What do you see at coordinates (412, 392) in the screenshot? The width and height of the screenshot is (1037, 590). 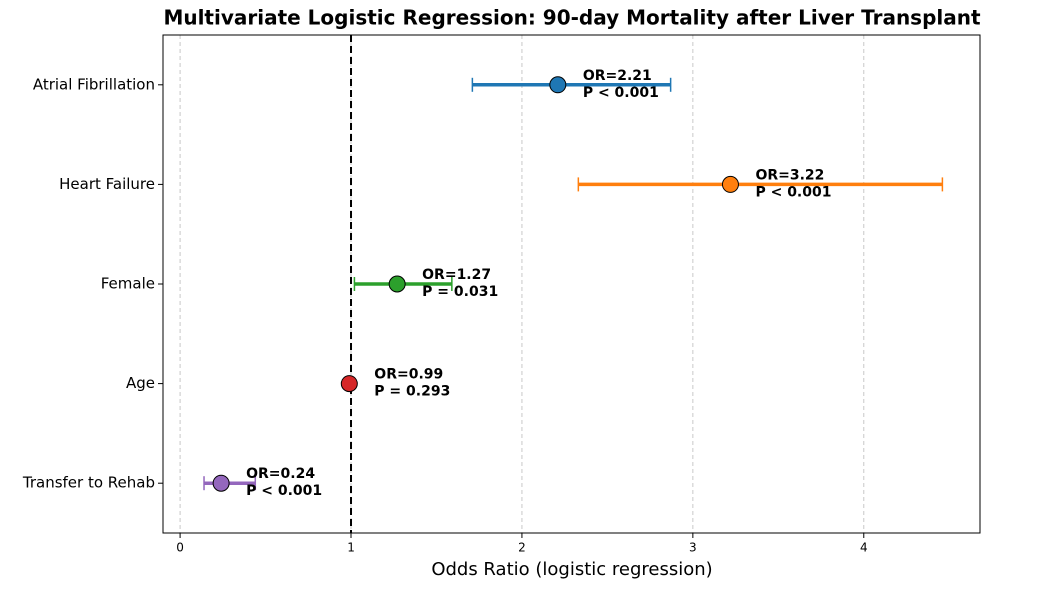 I see `p-label: P = 0.293` at bounding box center [412, 392].